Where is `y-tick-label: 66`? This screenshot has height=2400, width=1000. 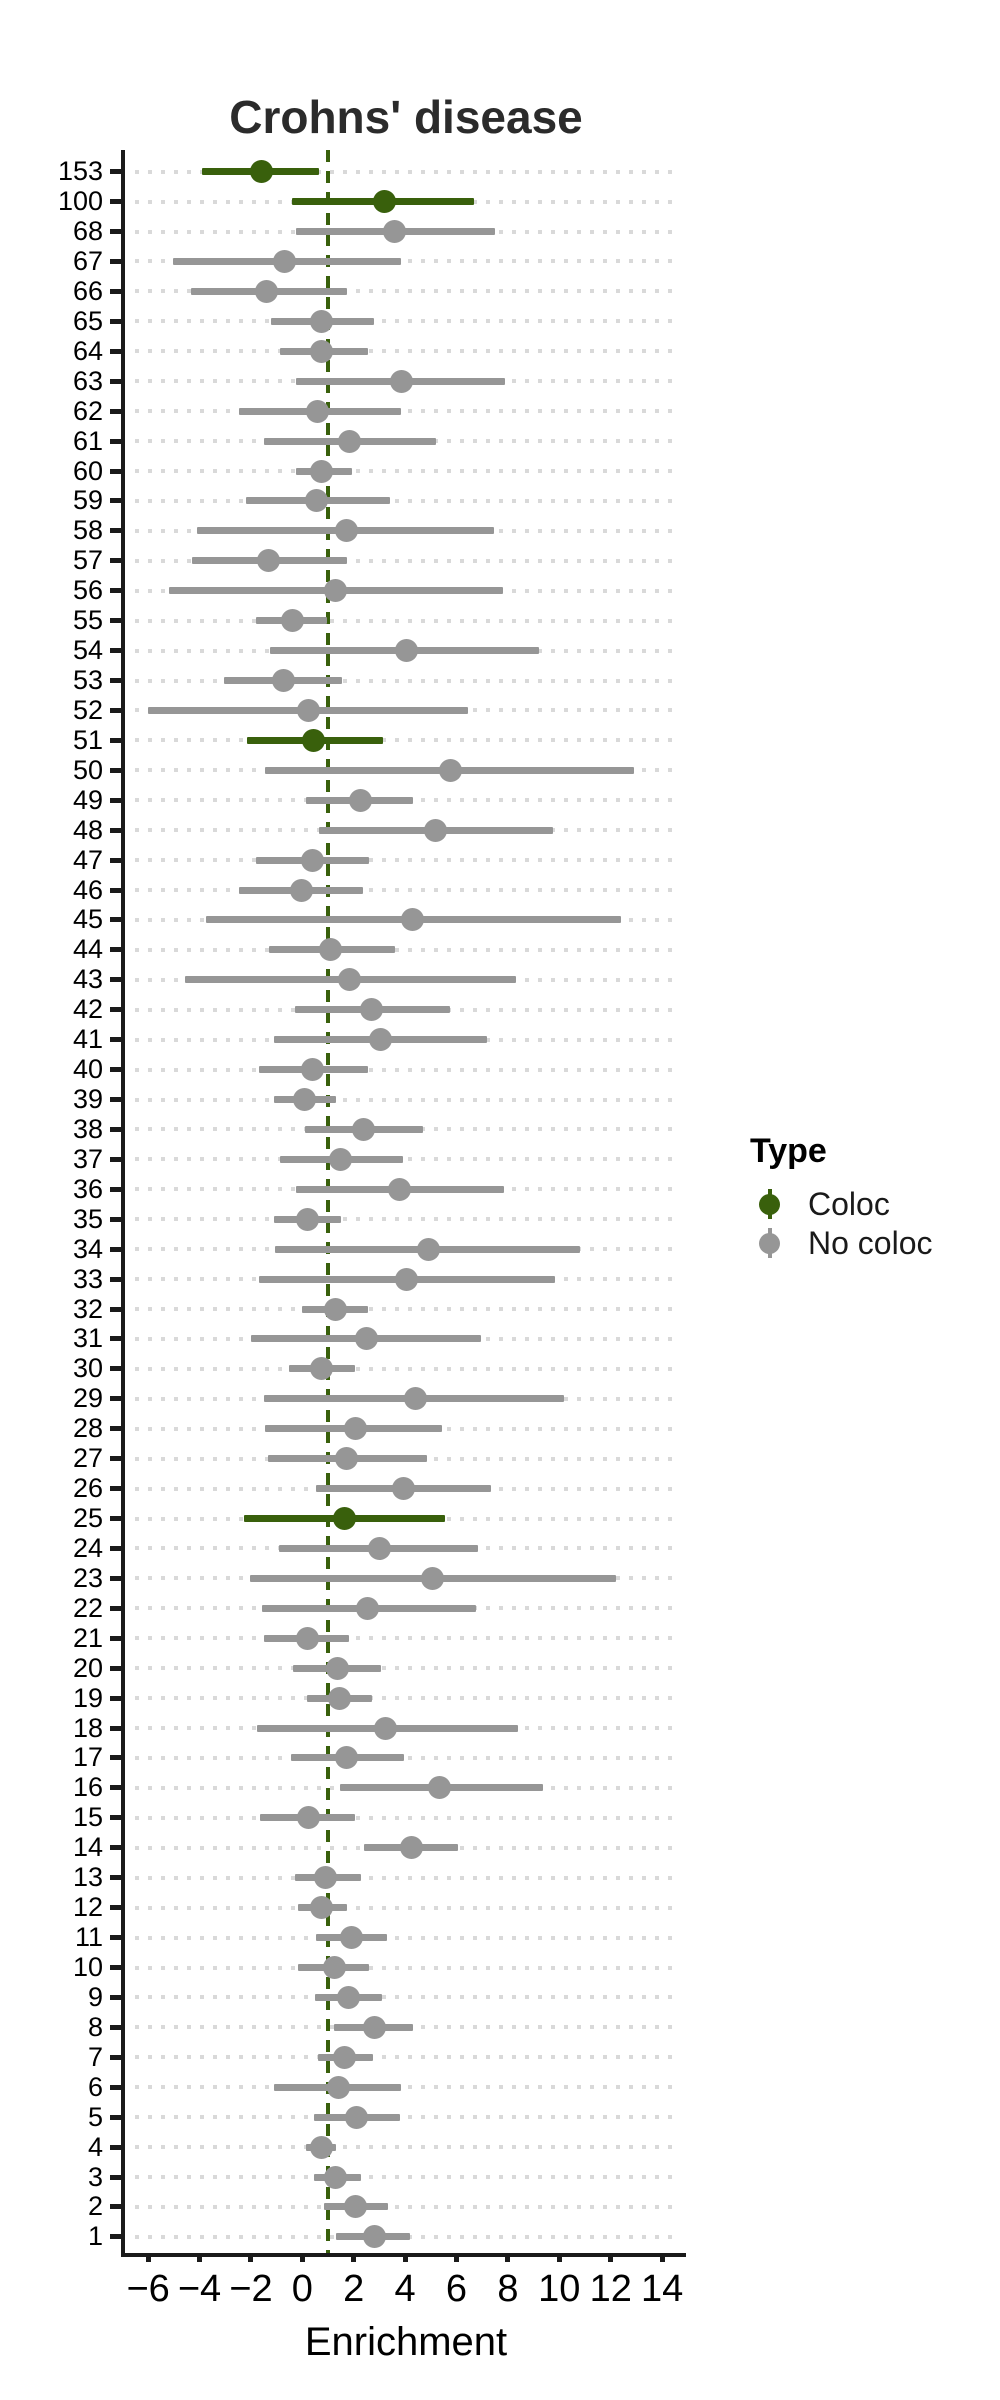 y-tick-label: 66 is located at coordinates (87, 290).